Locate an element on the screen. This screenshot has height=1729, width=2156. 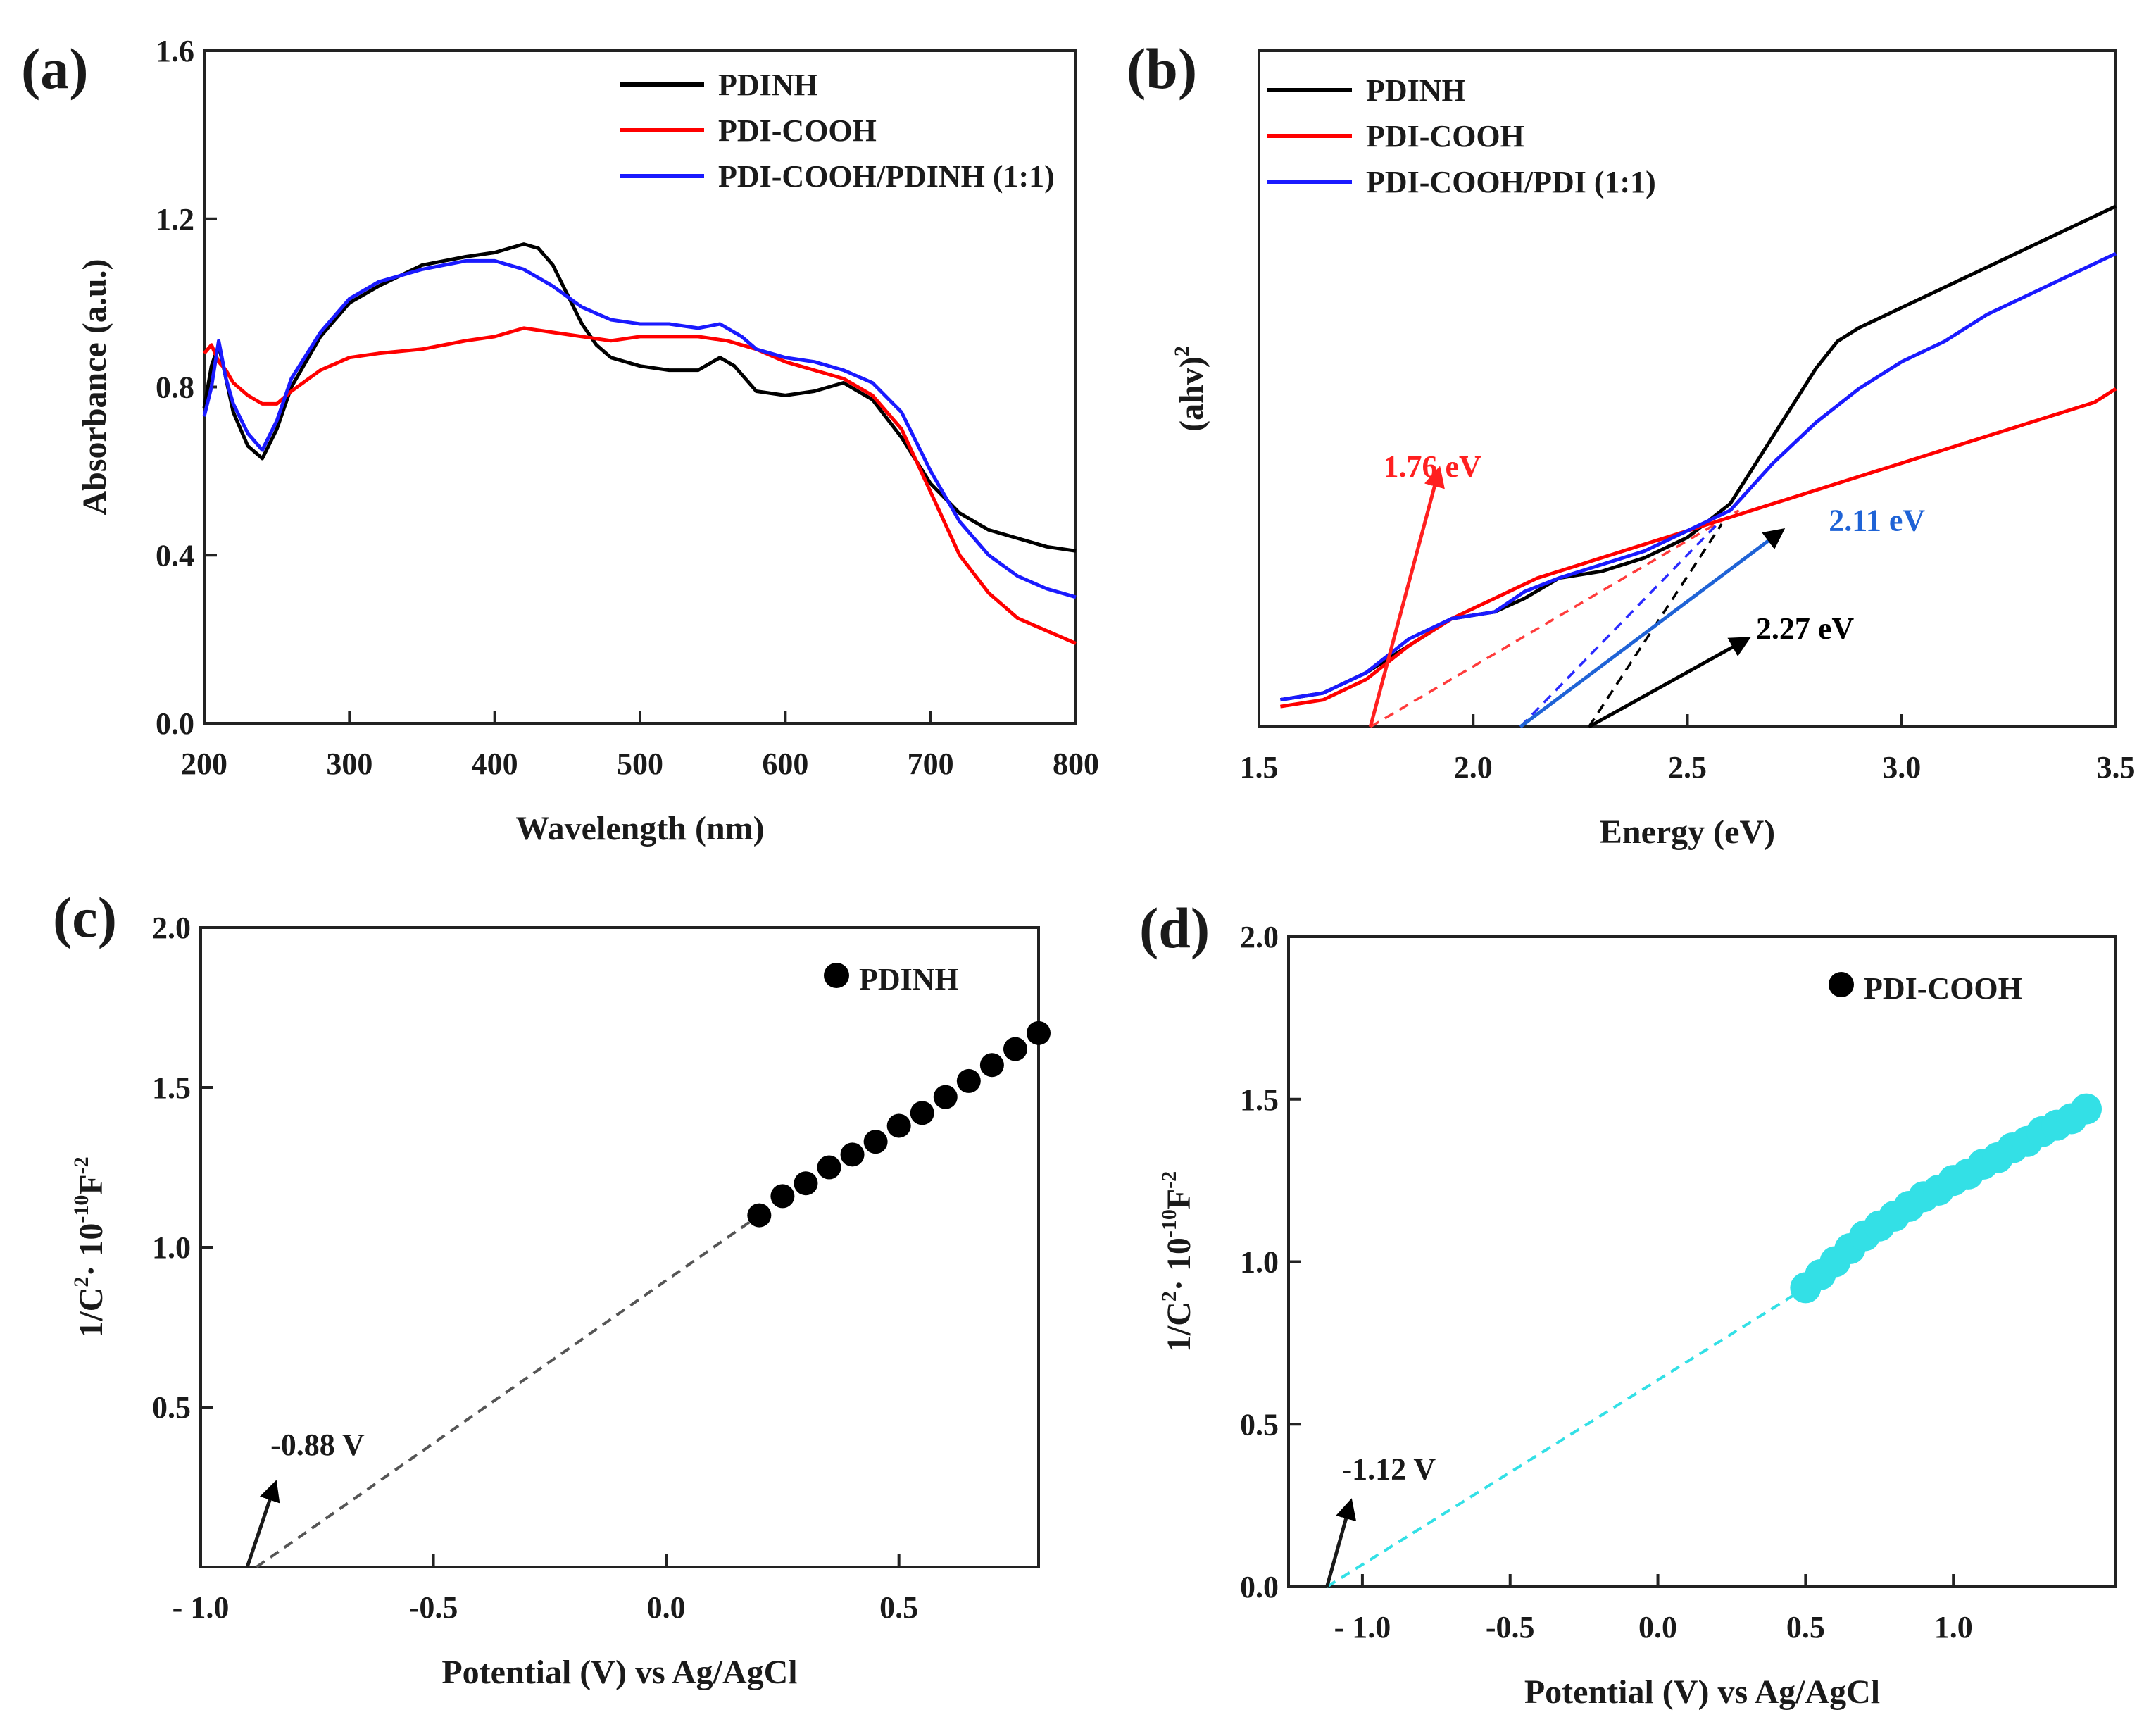
panel-label: (b) is located at coordinates (1162, 69).